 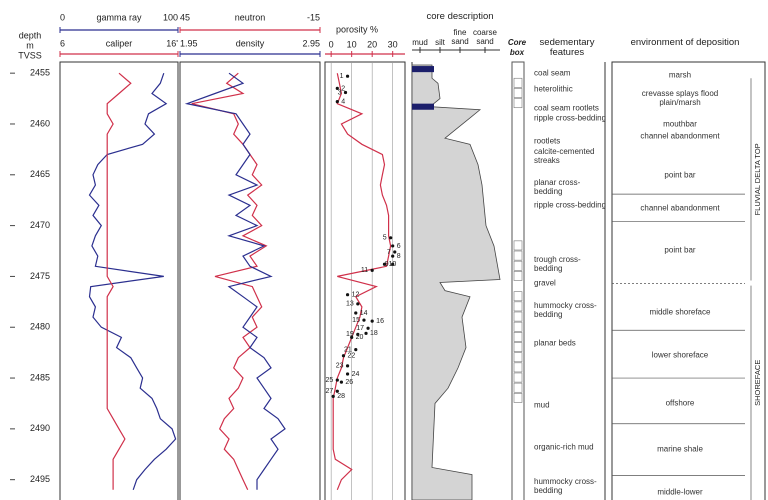 I want to click on x-tick-label: 2.95, so click(x=311, y=43).